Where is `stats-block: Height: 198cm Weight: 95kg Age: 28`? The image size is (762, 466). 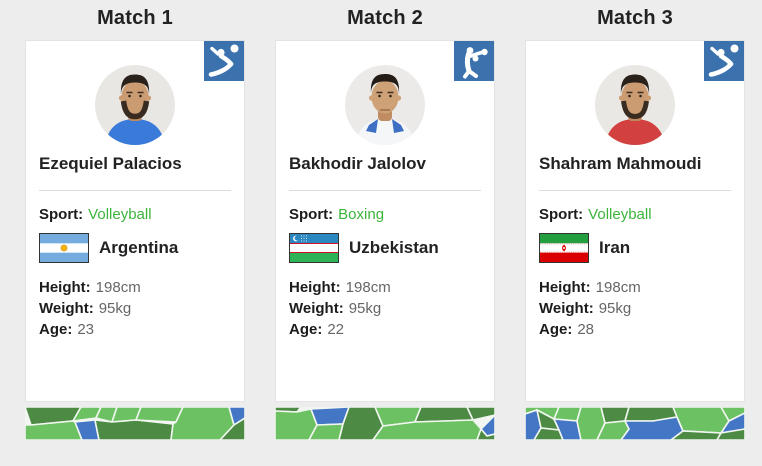 stats-block: Height: 198cm Weight: 95kg Age: 28 is located at coordinates (635, 308).